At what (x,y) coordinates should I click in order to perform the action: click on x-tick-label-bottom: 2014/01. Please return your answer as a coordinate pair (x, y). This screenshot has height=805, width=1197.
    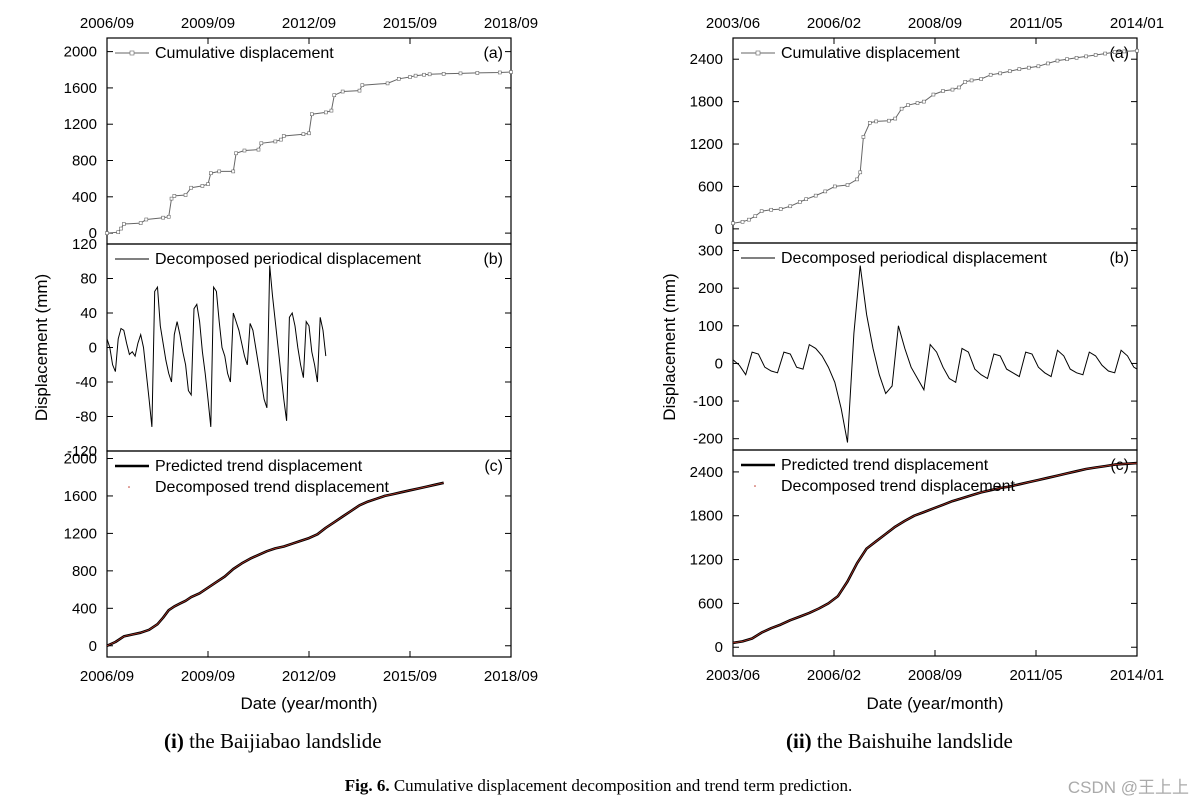
    Looking at the image, I should click on (1137, 675).